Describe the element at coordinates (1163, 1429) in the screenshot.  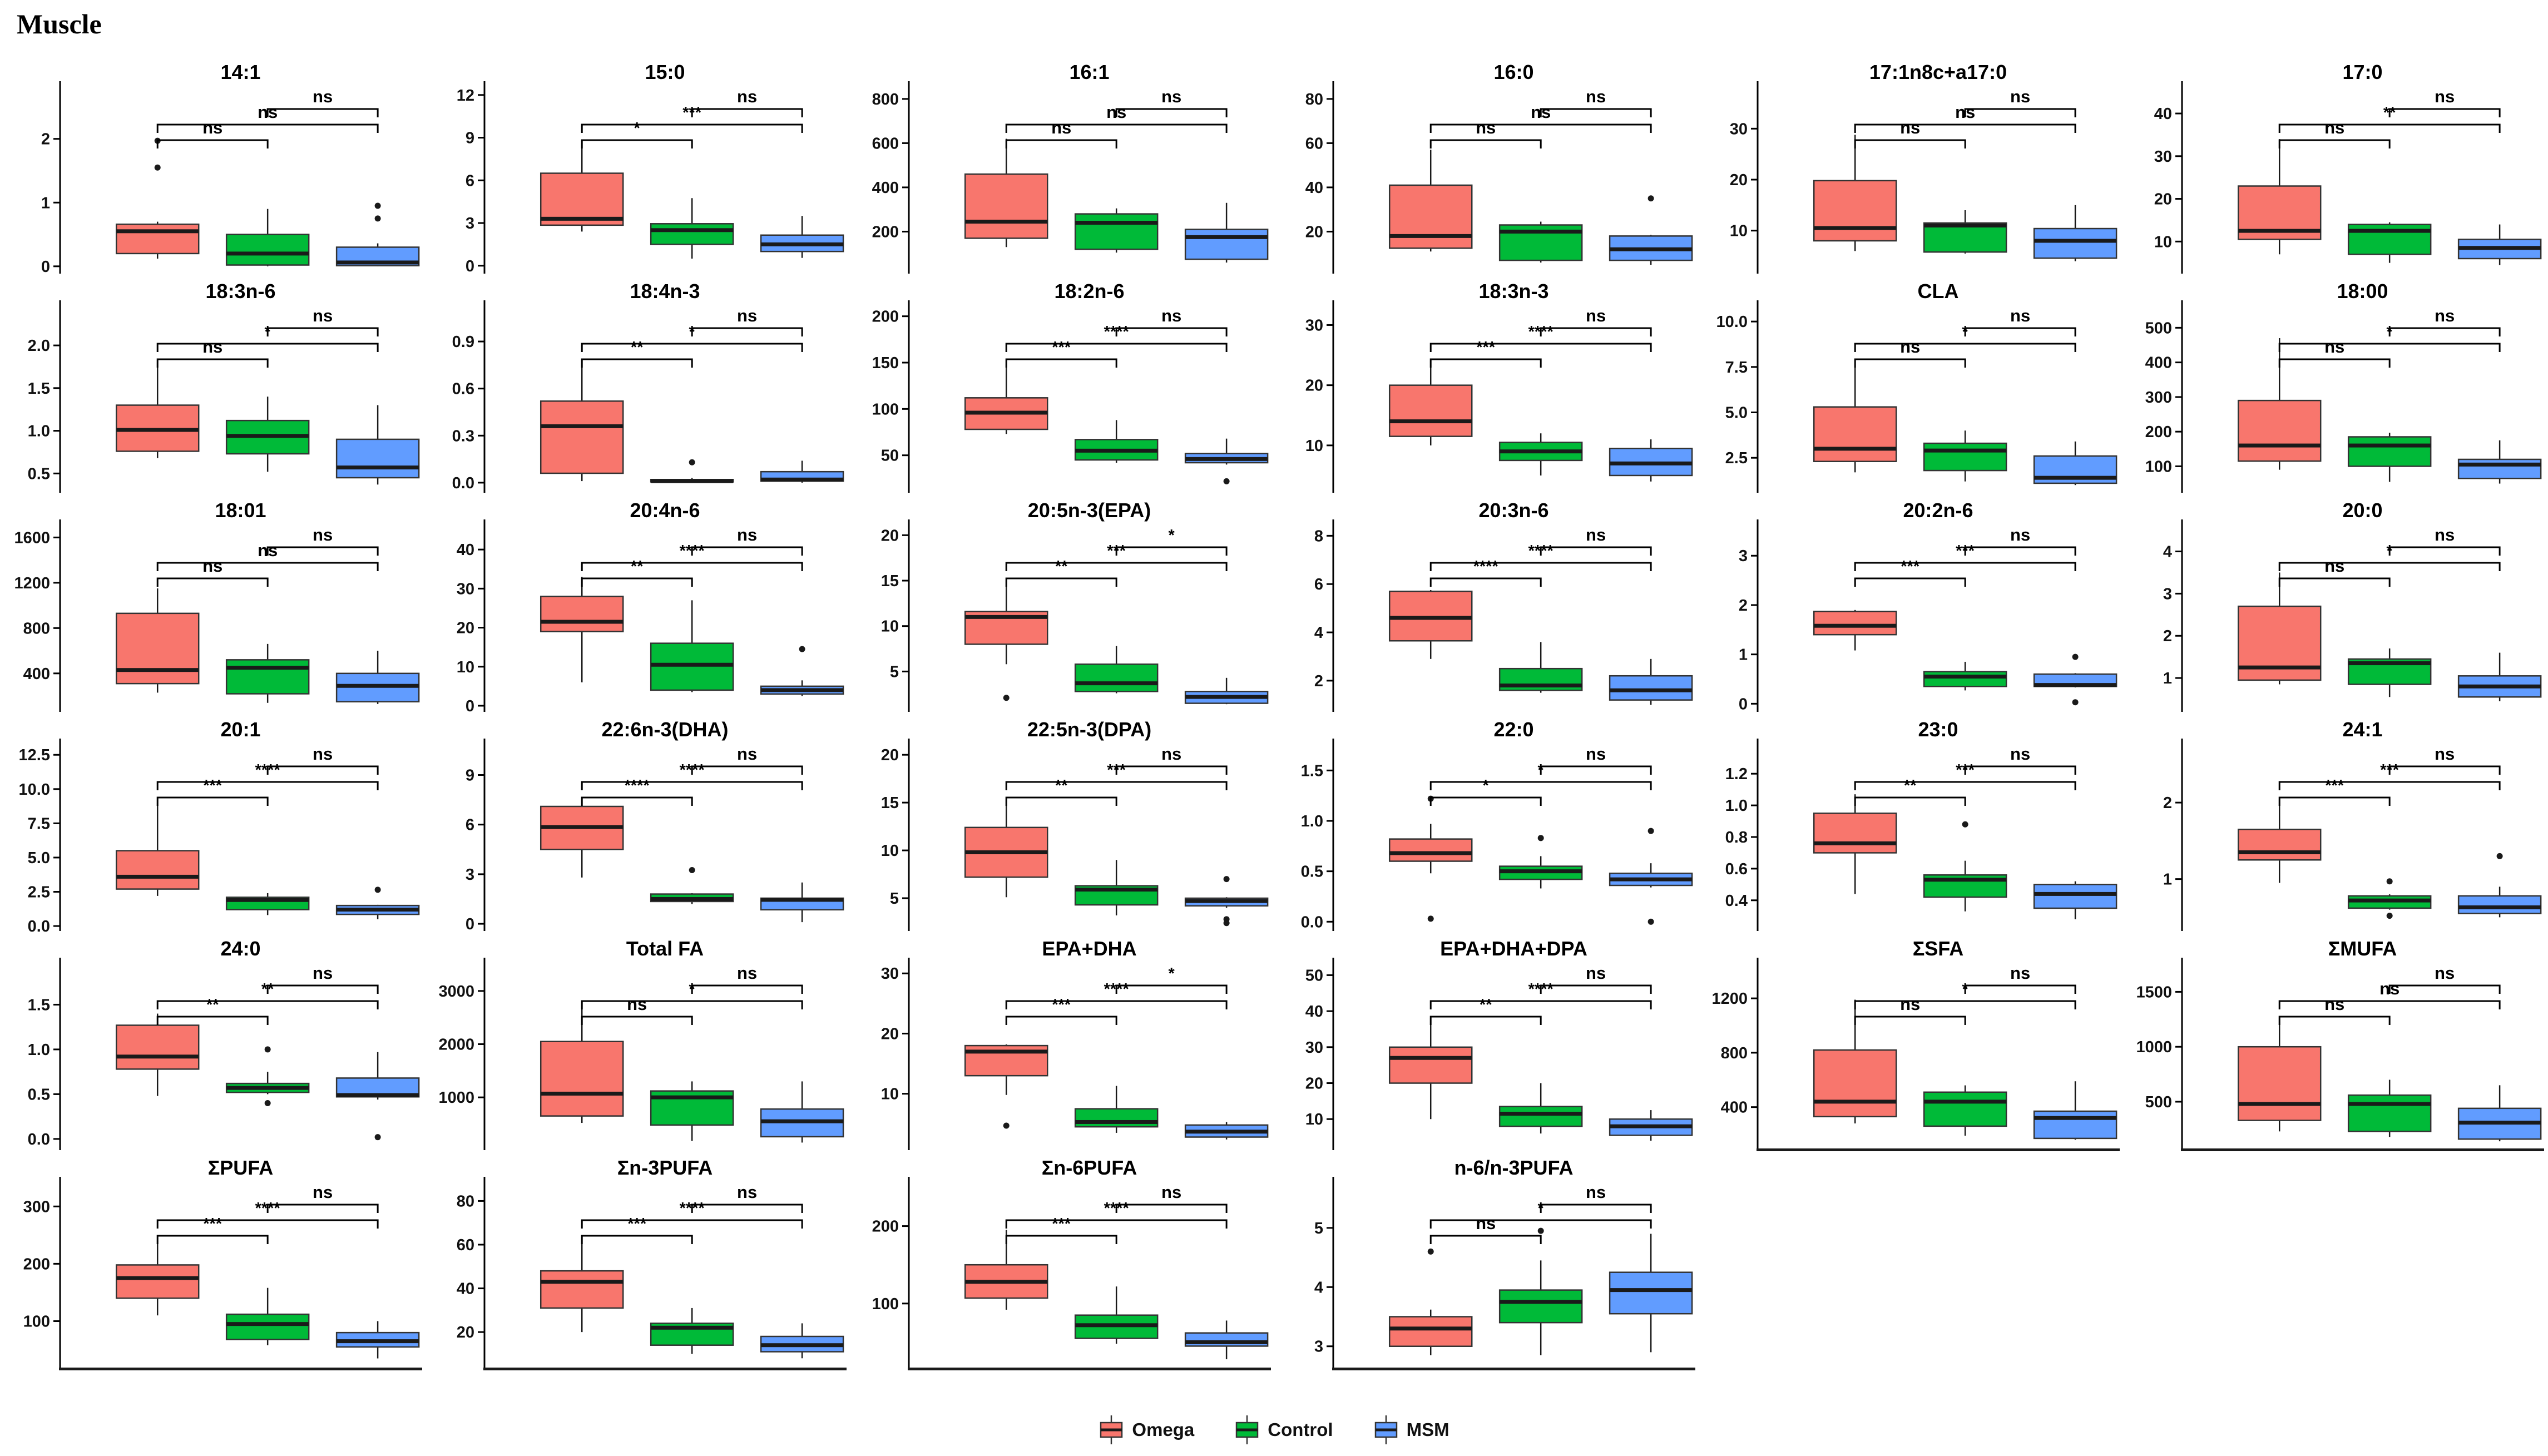
I see `legend-label: Omega` at that location.